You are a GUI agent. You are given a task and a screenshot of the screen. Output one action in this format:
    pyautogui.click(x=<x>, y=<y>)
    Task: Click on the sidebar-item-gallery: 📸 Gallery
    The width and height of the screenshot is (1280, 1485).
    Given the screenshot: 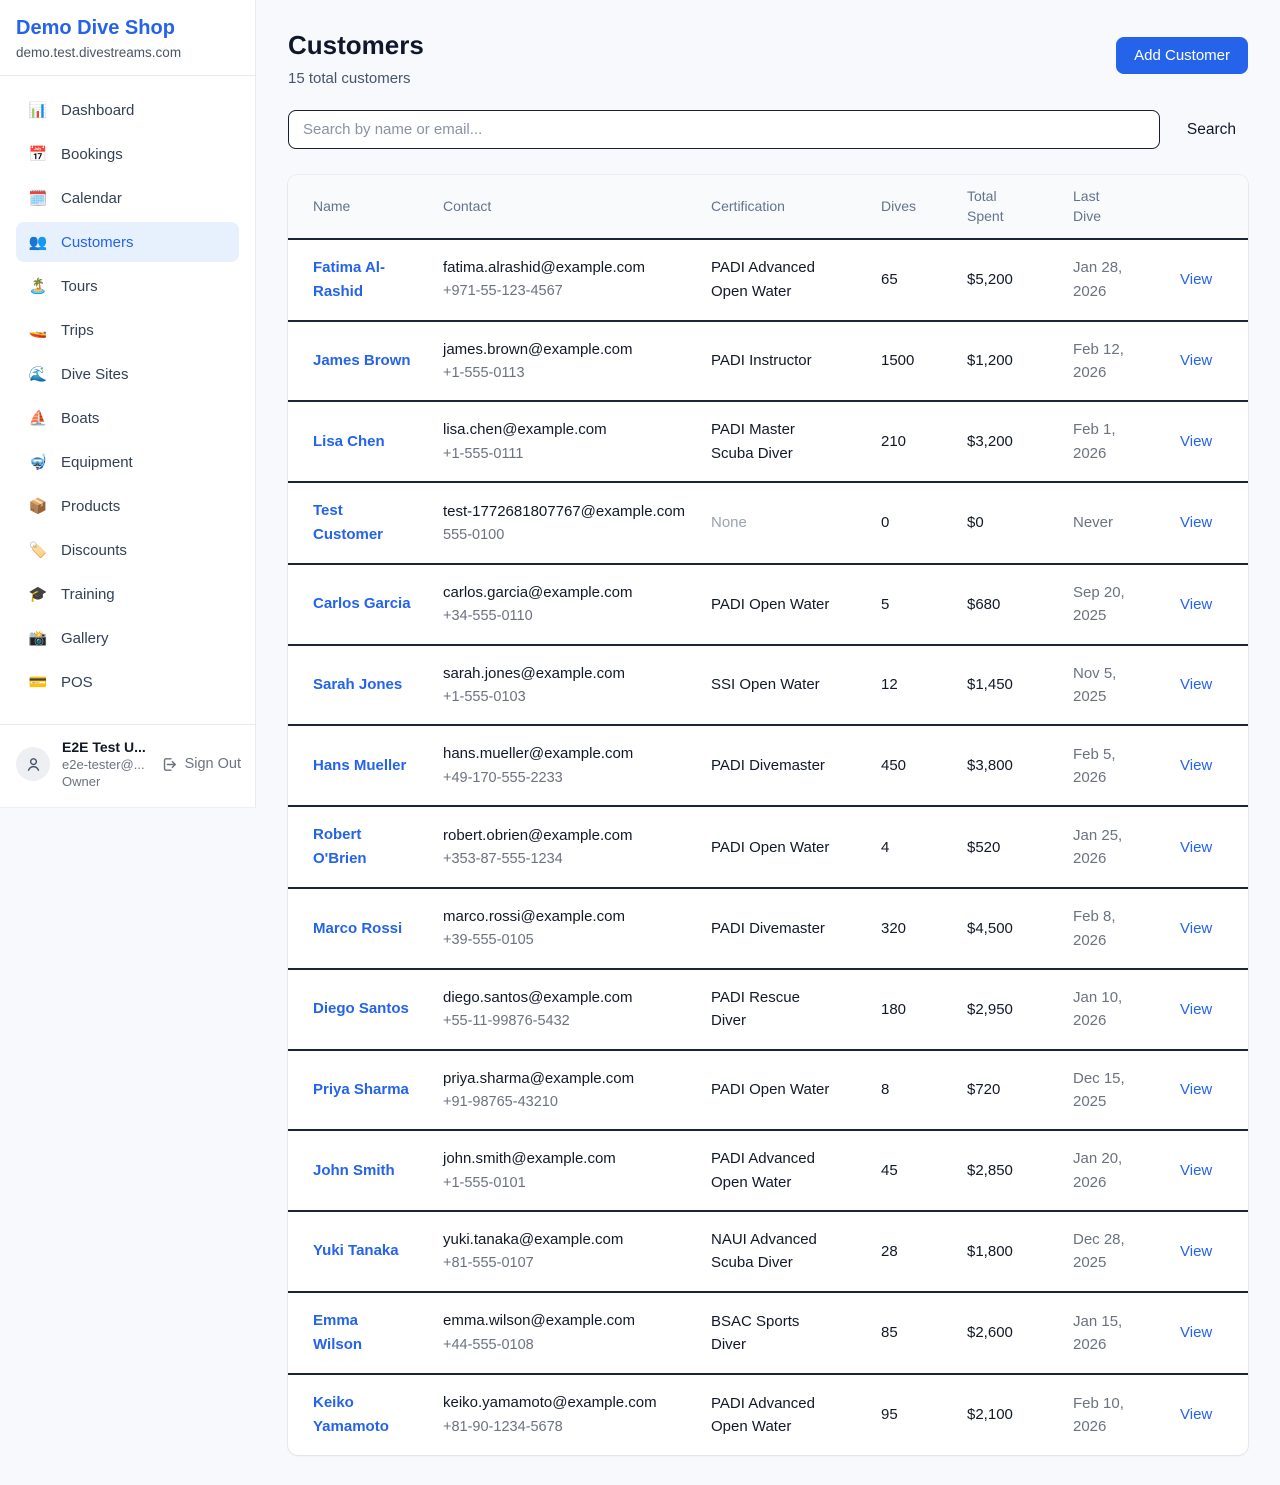 What is the action you would take?
    pyautogui.click(x=127, y=638)
    